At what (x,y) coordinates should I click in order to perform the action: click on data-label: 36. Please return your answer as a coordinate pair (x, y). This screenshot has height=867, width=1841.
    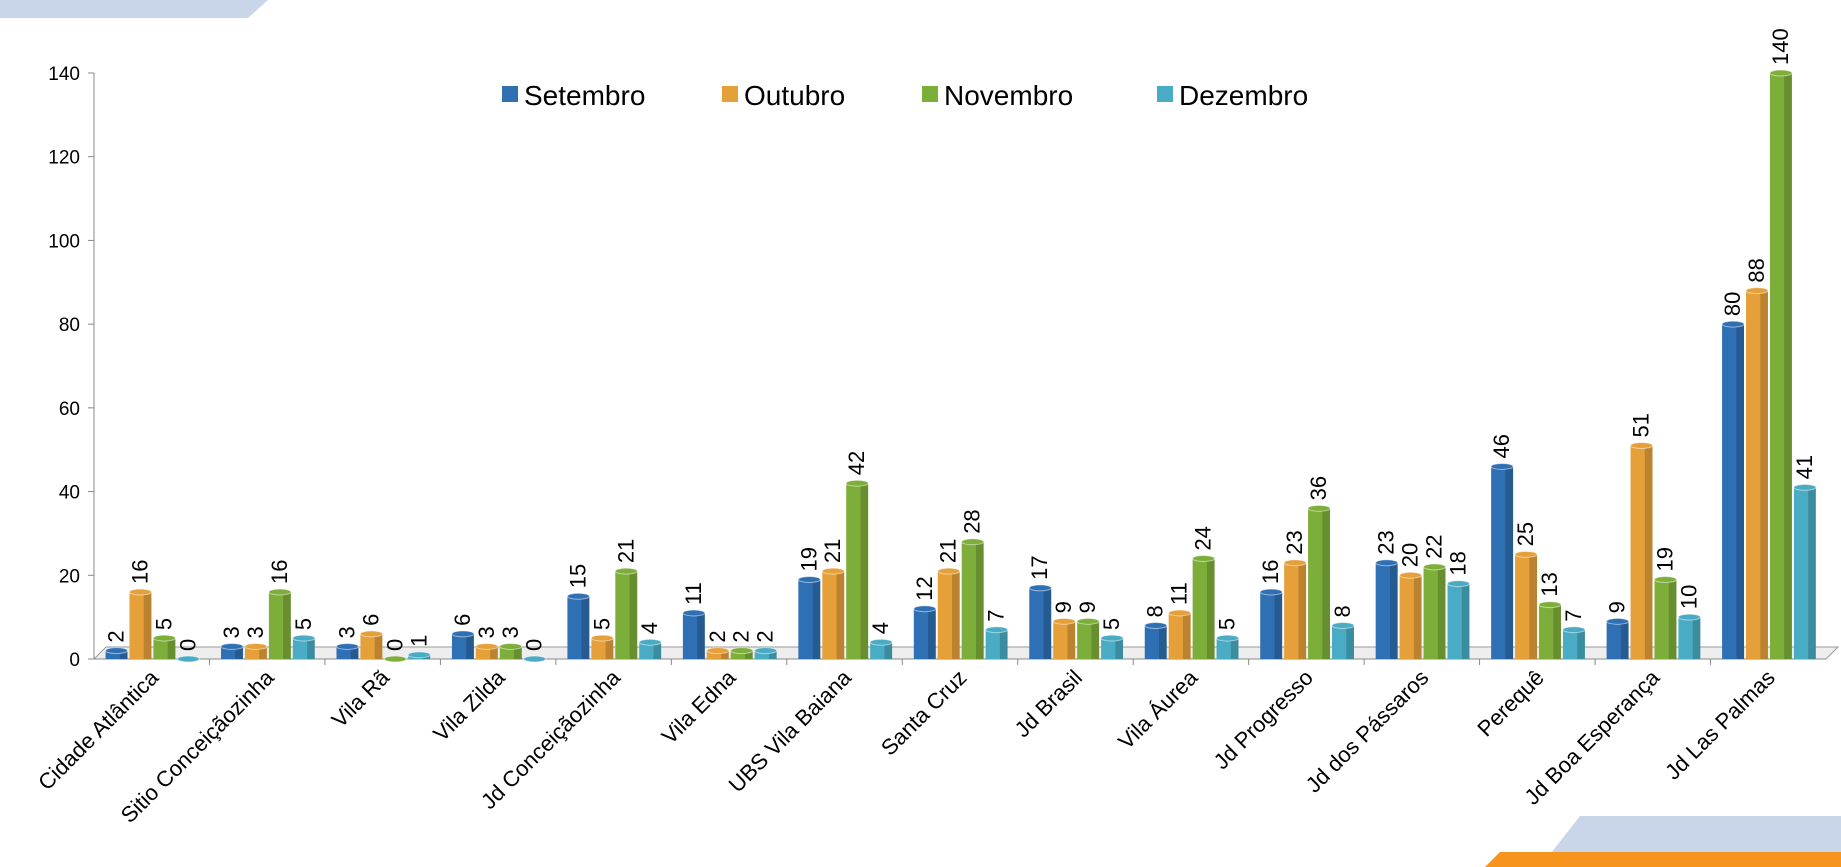
    Looking at the image, I should click on (1318, 488).